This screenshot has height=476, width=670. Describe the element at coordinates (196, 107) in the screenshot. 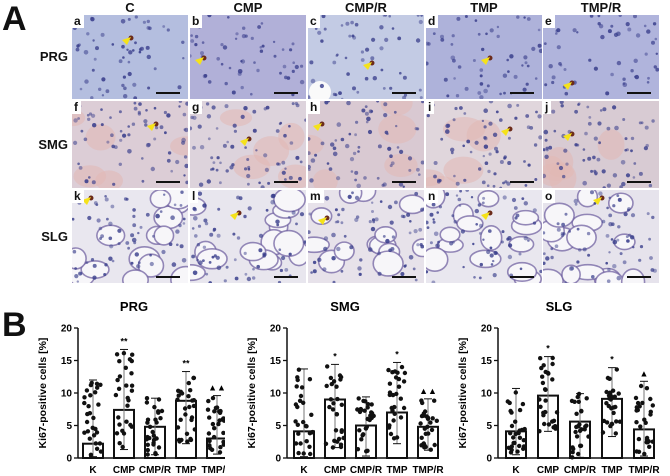

I see `micrograph-label: g` at that location.